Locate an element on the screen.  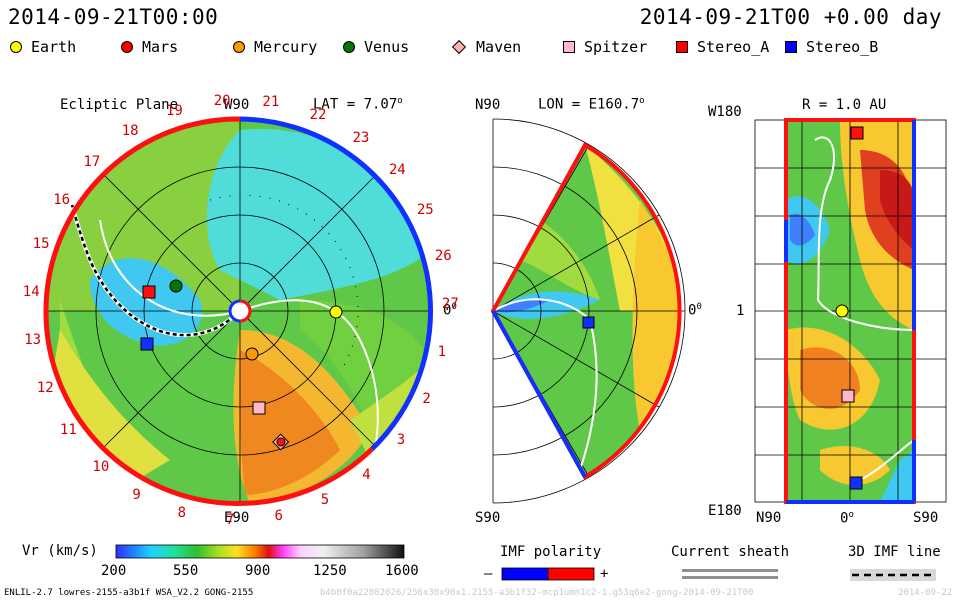
legend-item-mercury: Mercury is located at coordinates (275, 47).